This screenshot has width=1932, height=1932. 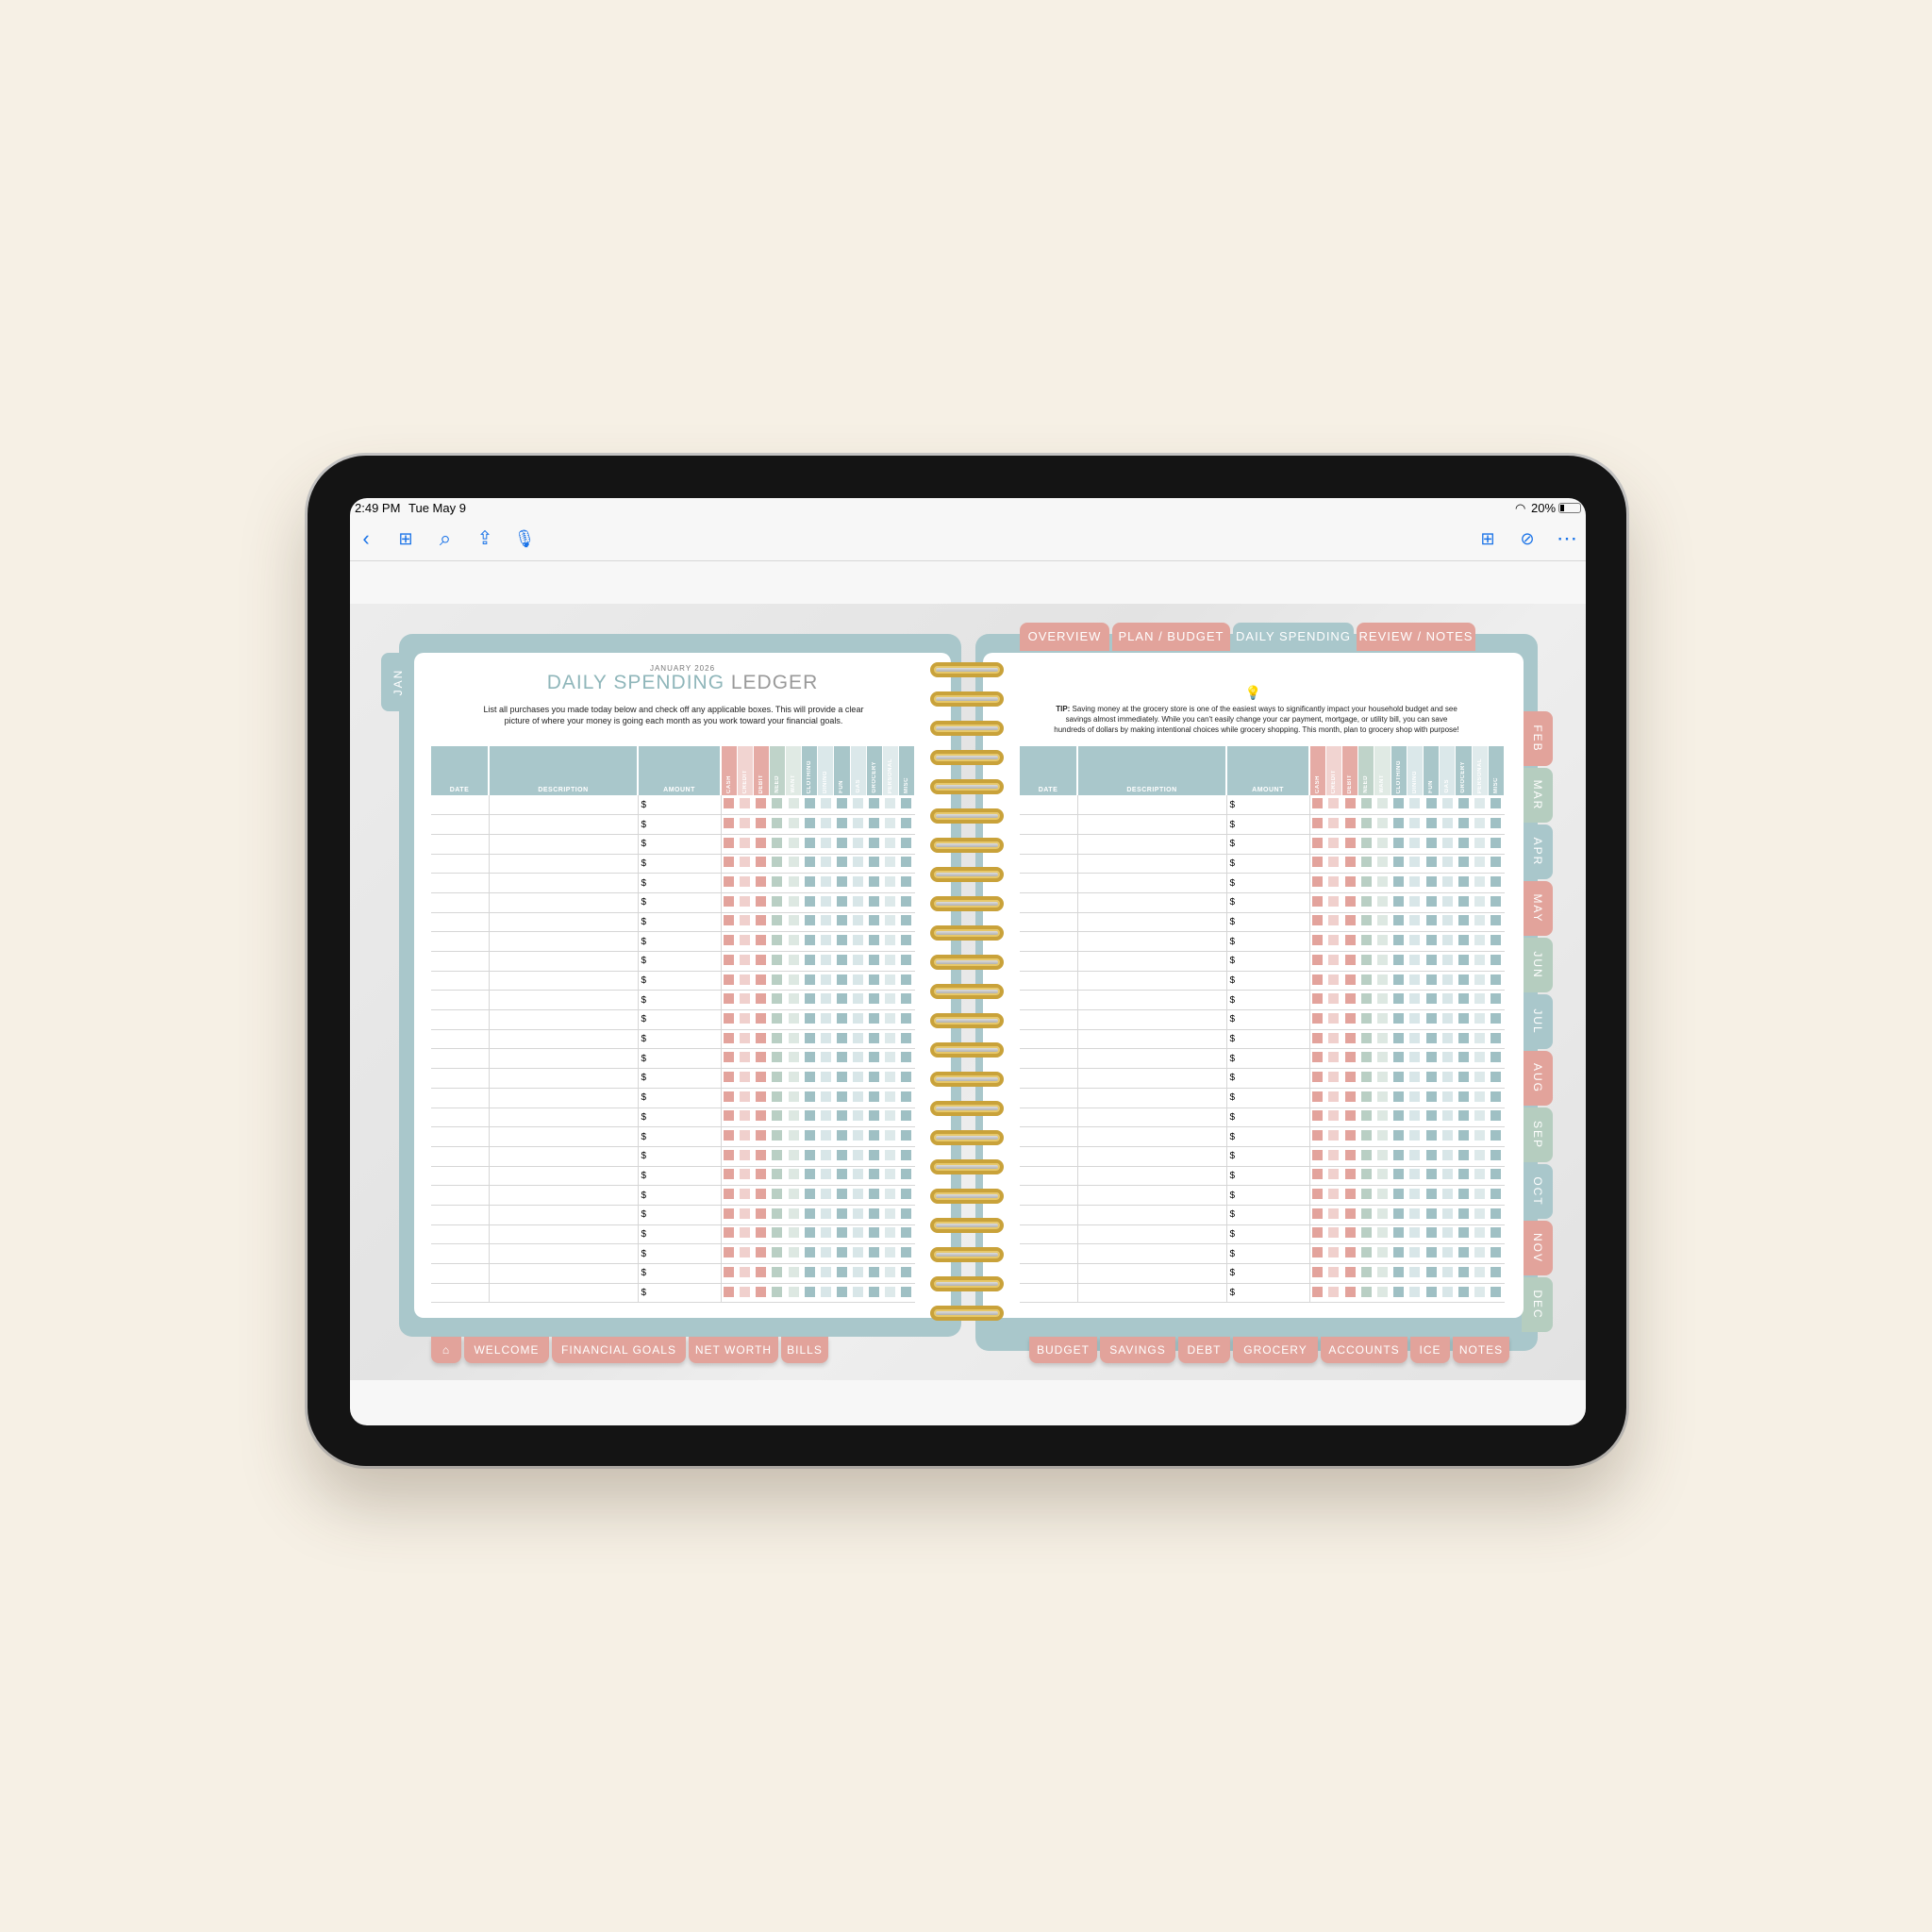 What do you see at coordinates (1537, 965) in the screenshot?
I see `month-tab-jun: JUN` at bounding box center [1537, 965].